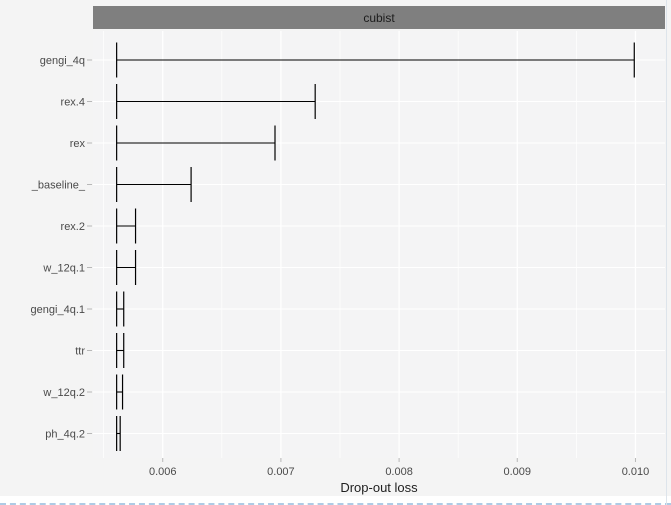 This screenshot has height=505, width=671. What do you see at coordinates (335, 500) in the screenshot?
I see `pane-bottom-edge` at bounding box center [335, 500].